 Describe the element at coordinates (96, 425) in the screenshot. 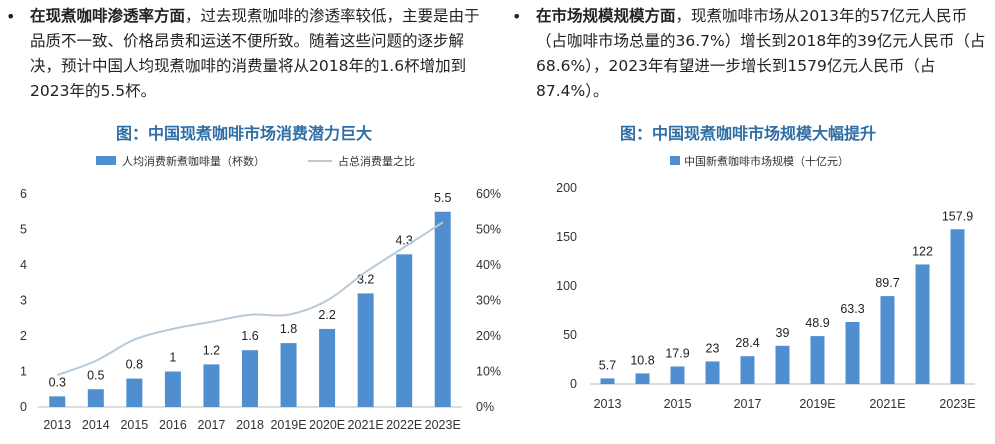

I see `x-tick-label: 2014` at that location.